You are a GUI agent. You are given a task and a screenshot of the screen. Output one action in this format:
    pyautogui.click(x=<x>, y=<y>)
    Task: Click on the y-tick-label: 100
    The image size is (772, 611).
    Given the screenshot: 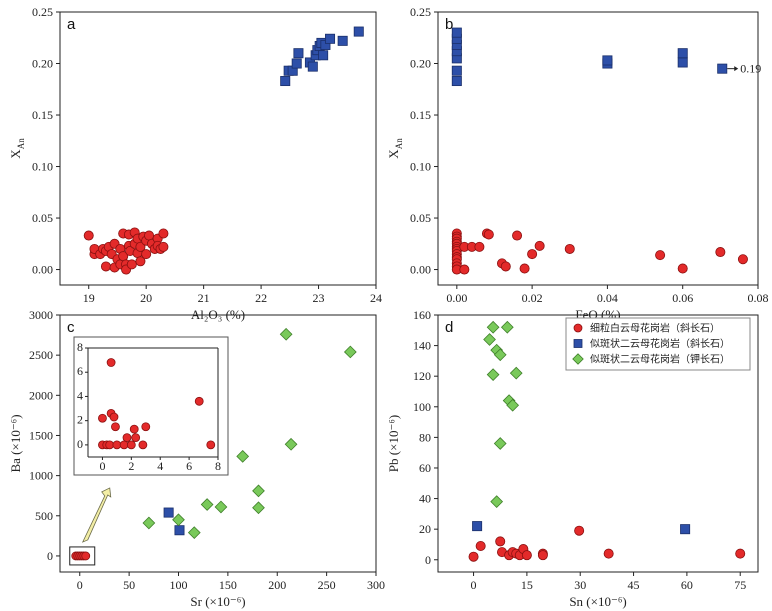 What is the action you would take?
    pyautogui.click(x=422, y=407)
    